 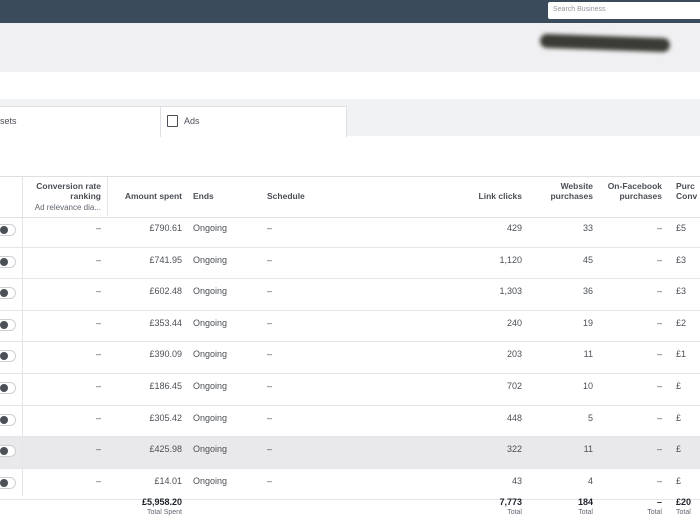 I want to click on column-header: Link clicks, so click(x=500, y=196).